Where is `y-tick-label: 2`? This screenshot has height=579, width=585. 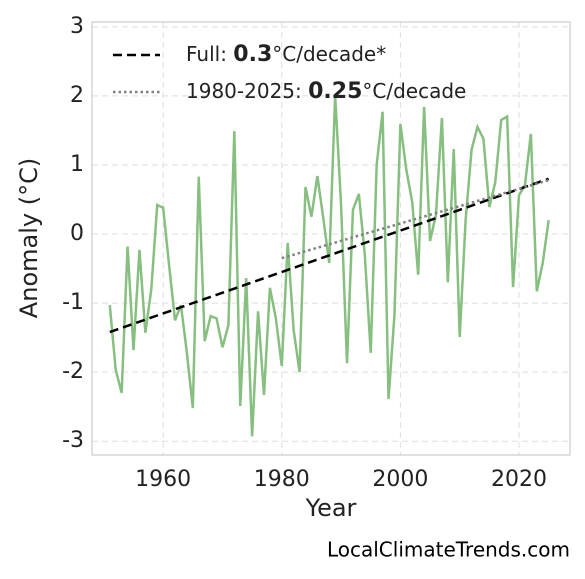 y-tick-label: 2 is located at coordinates (77, 95).